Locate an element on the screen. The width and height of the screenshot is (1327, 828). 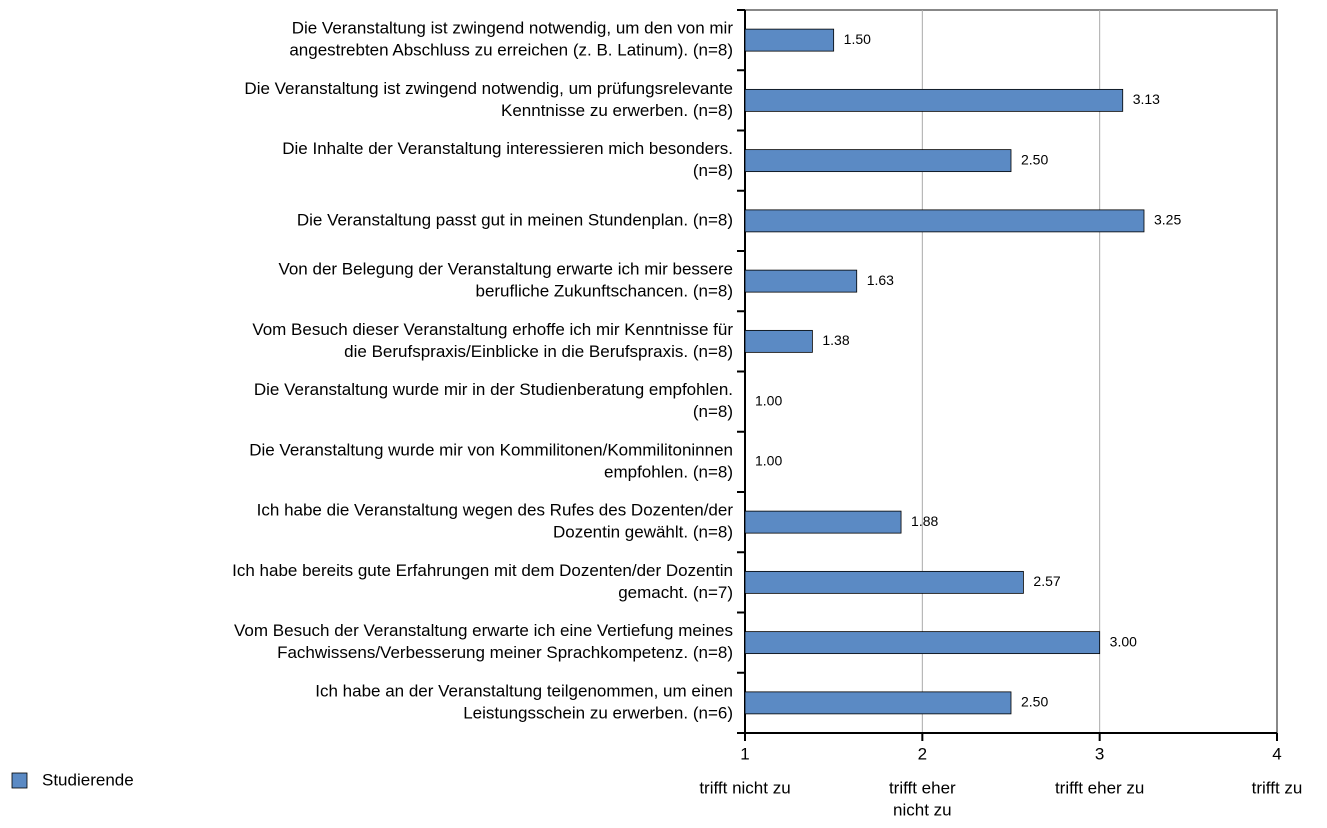
scale-label: nicht zu is located at coordinates (922, 809).